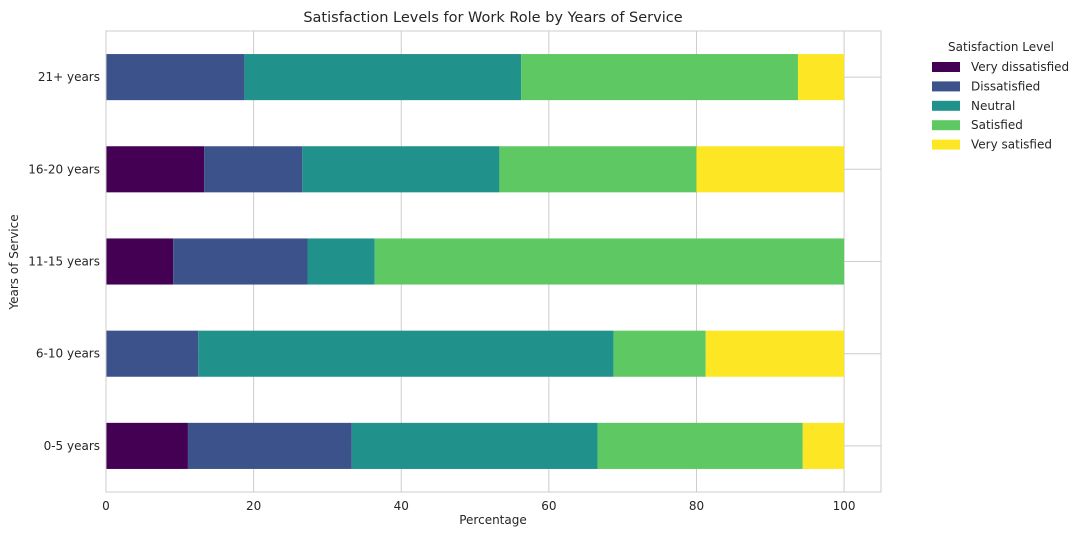 The image size is (1087, 537). I want to click on x-ticks: 0 20 40 60 80 100, so click(478, 506).